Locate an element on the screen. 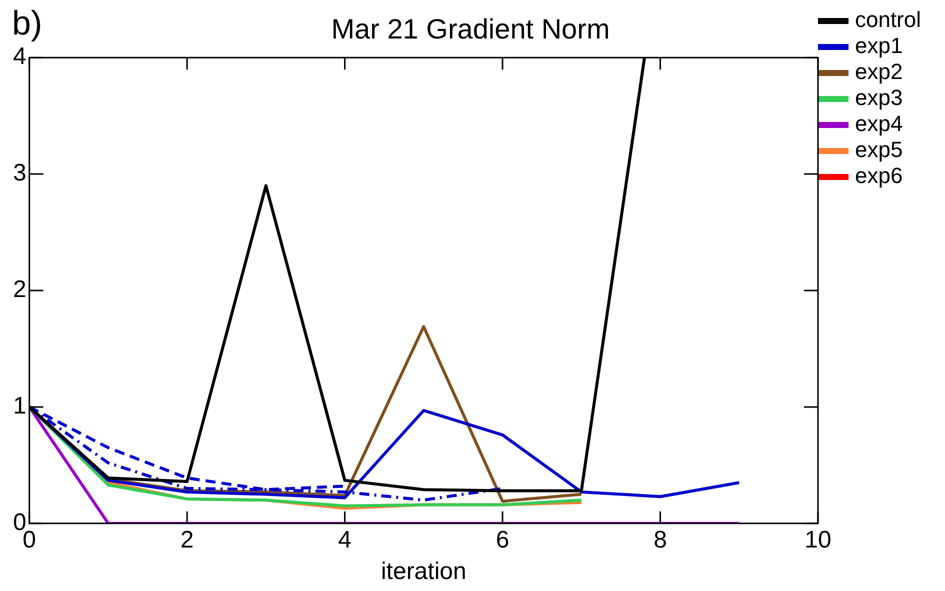  x-tick-label: 2 is located at coordinates (187, 540).